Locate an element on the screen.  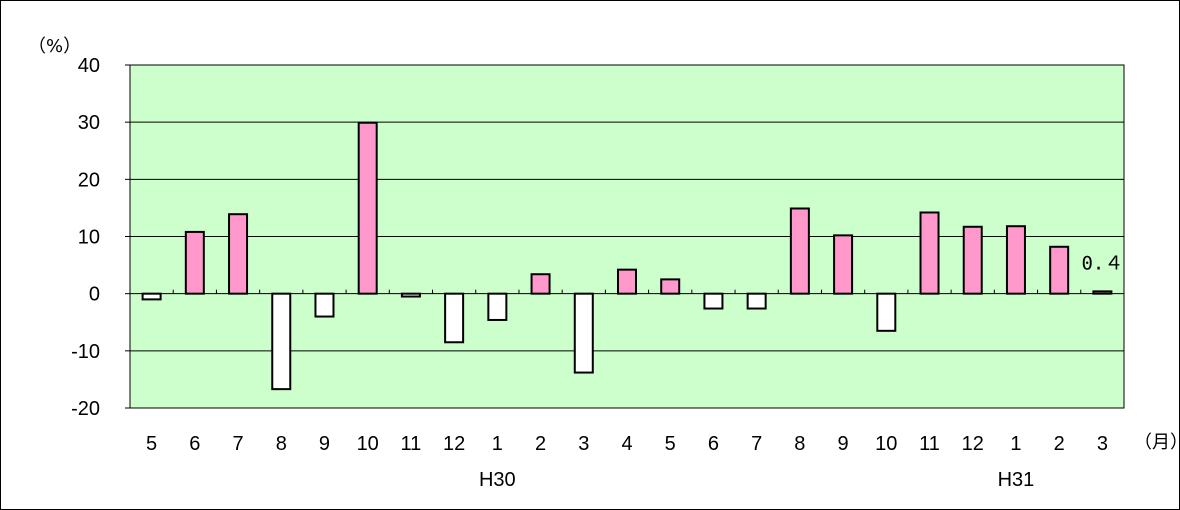
data-label: 0.４ is located at coordinates (1102, 263).